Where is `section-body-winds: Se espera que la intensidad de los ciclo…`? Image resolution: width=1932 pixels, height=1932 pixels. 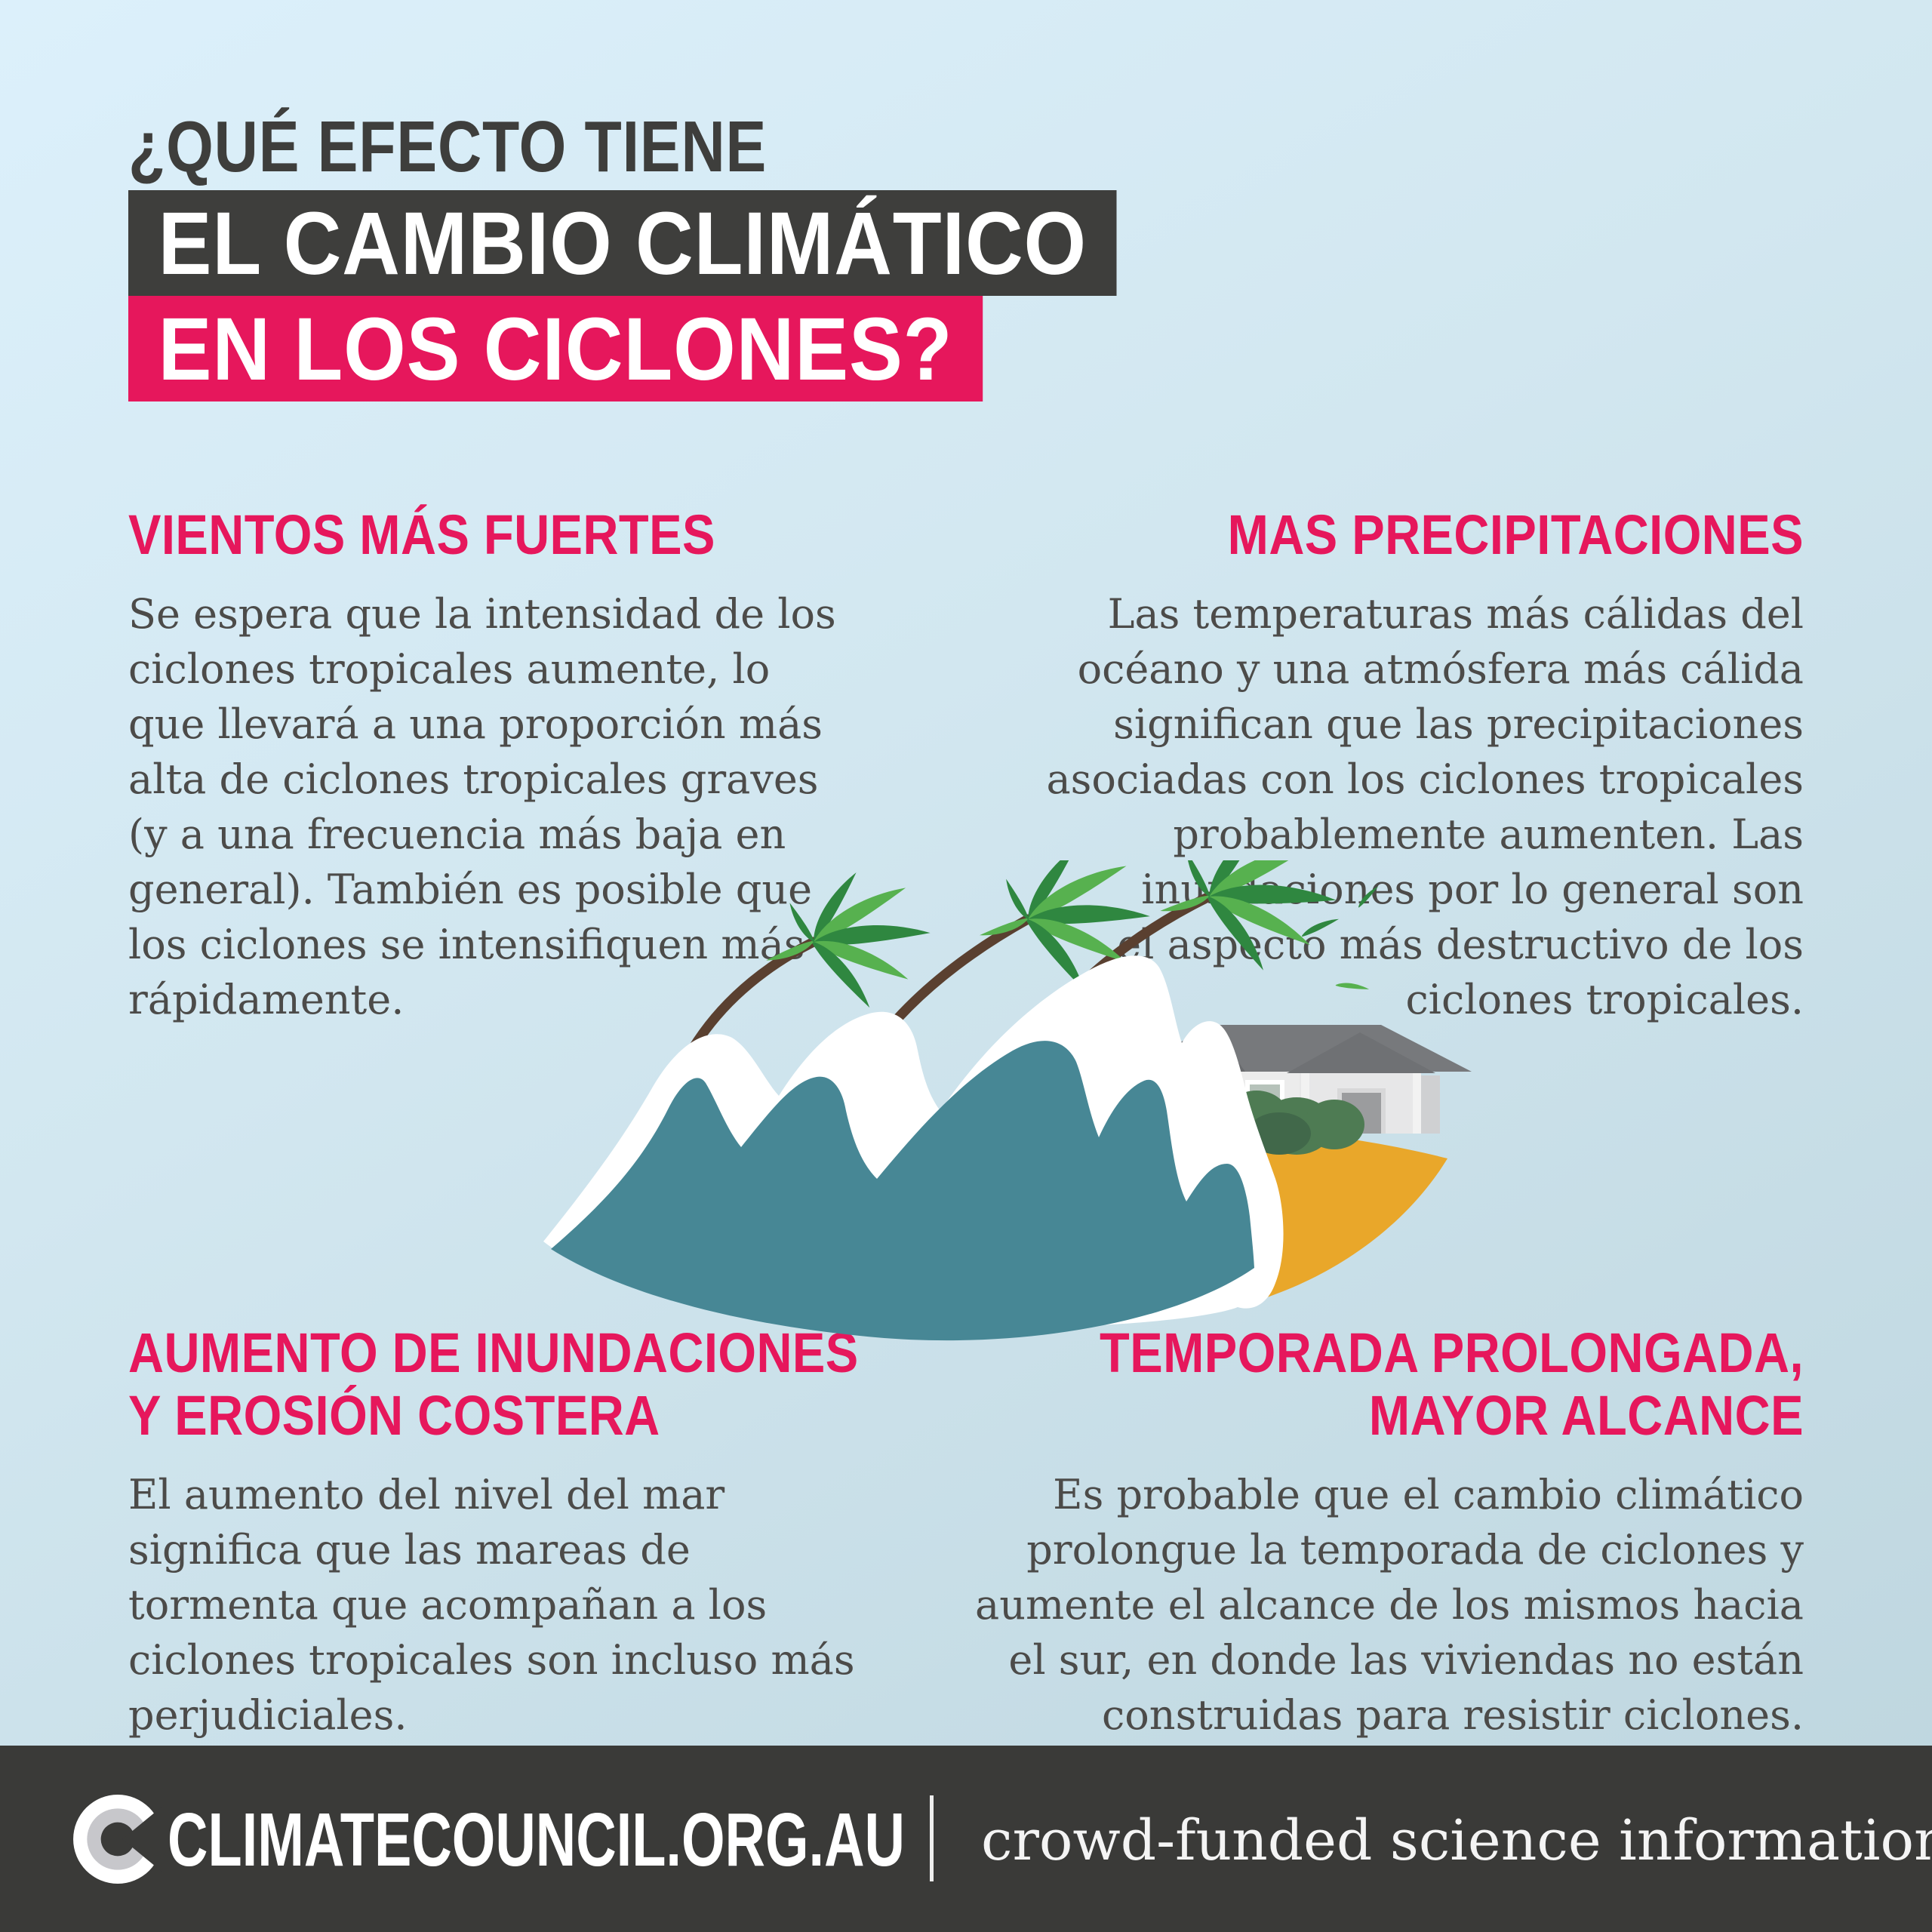 section-body-winds: Se espera que la intensidad de los ciclo… is located at coordinates (482, 806).